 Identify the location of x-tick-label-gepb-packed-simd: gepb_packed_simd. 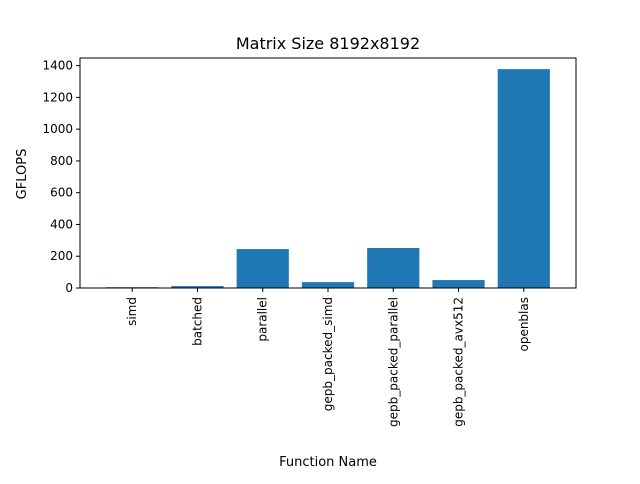
(328, 354).